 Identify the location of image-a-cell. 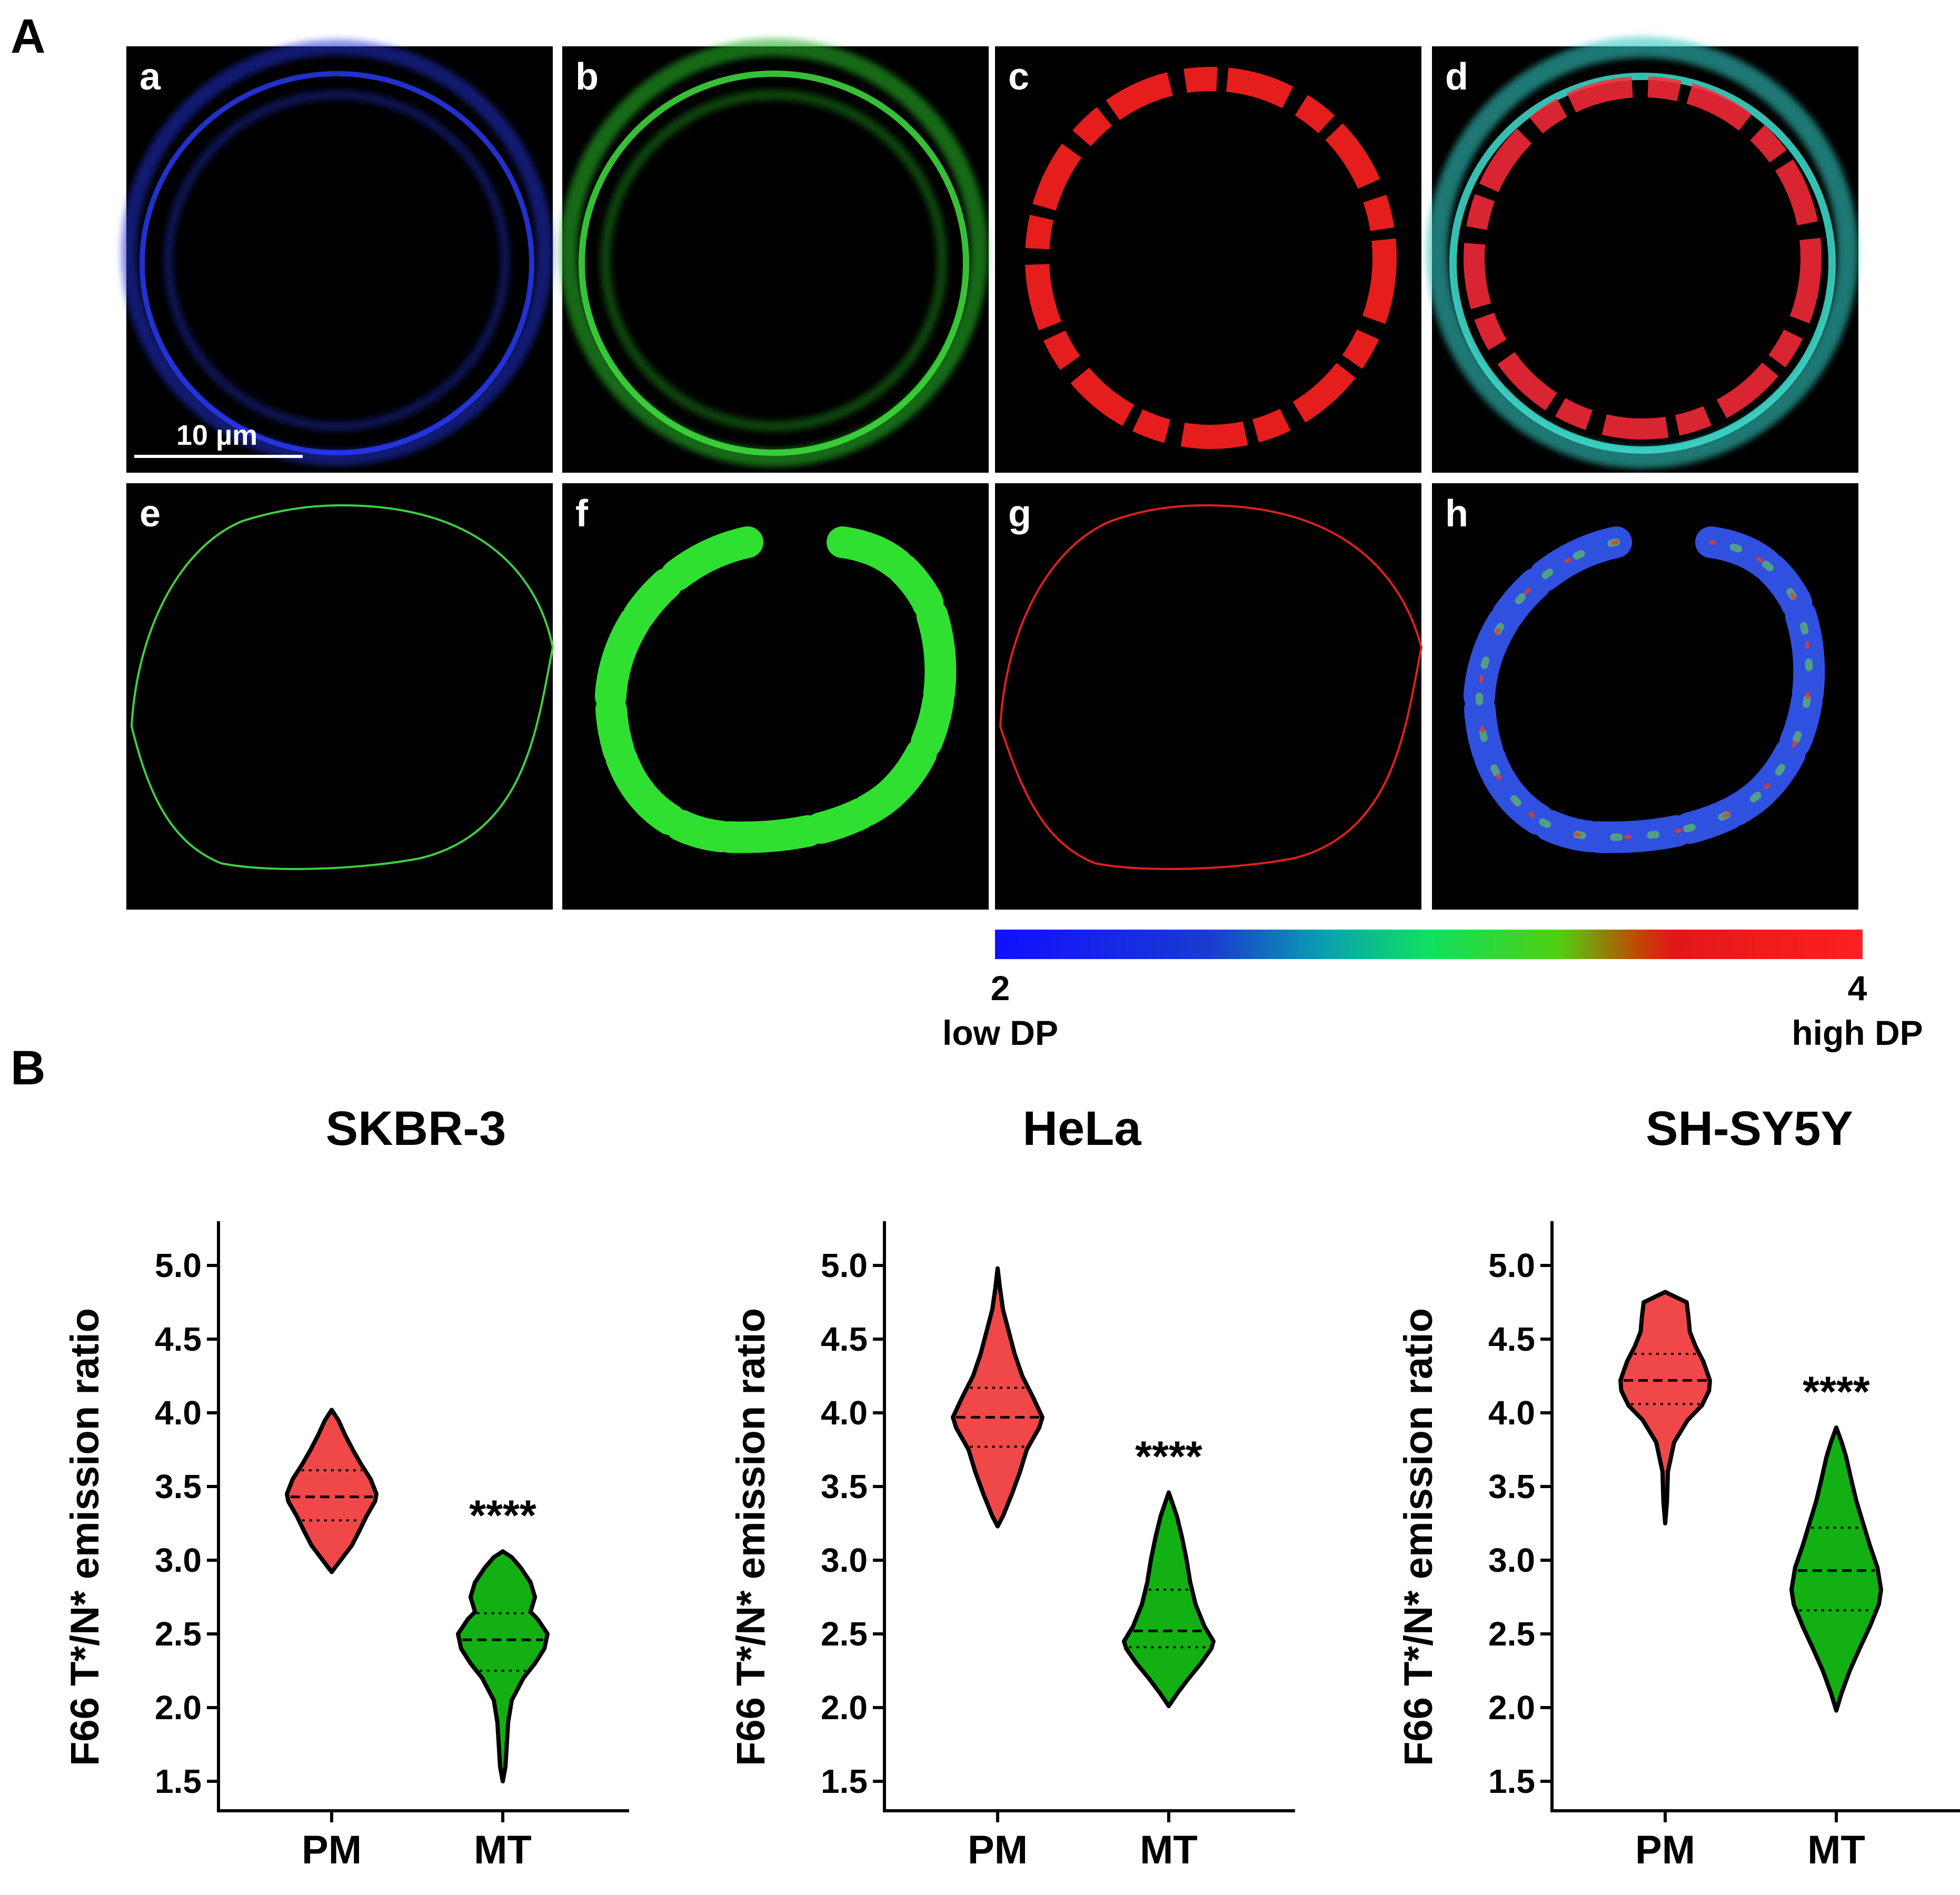
(337, 252).